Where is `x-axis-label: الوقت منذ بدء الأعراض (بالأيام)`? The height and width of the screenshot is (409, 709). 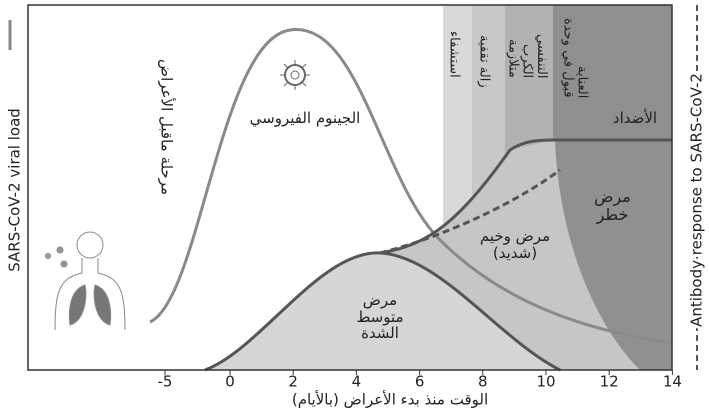 x-axis-label: الوقت منذ بدء الأعراض (بالأيام) is located at coordinates (390, 399).